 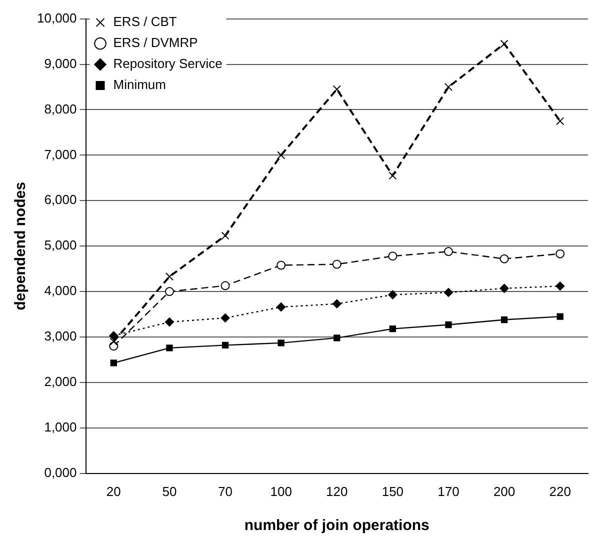 I want to click on x-tick-label: 120, so click(x=337, y=491).